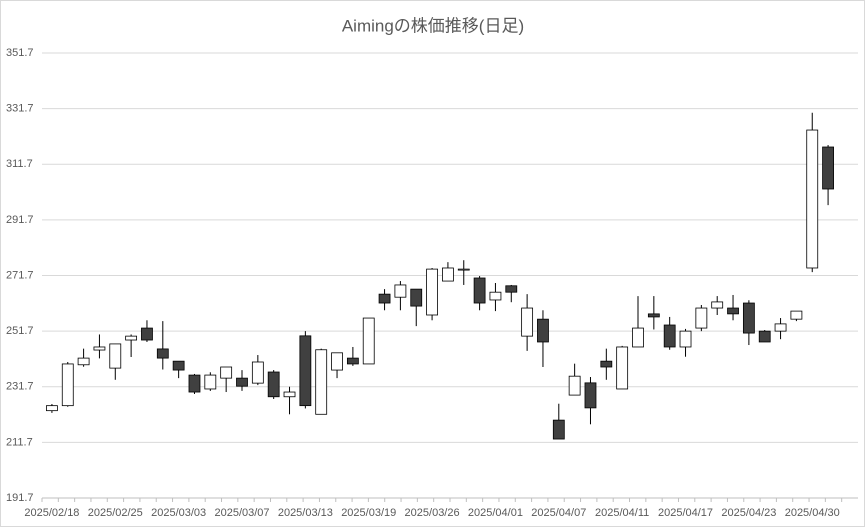 The height and width of the screenshot is (532, 865). What do you see at coordinates (20, 331) in the screenshot?
I see `y-tick-label: 251.7` at bounding box center [20, 331].